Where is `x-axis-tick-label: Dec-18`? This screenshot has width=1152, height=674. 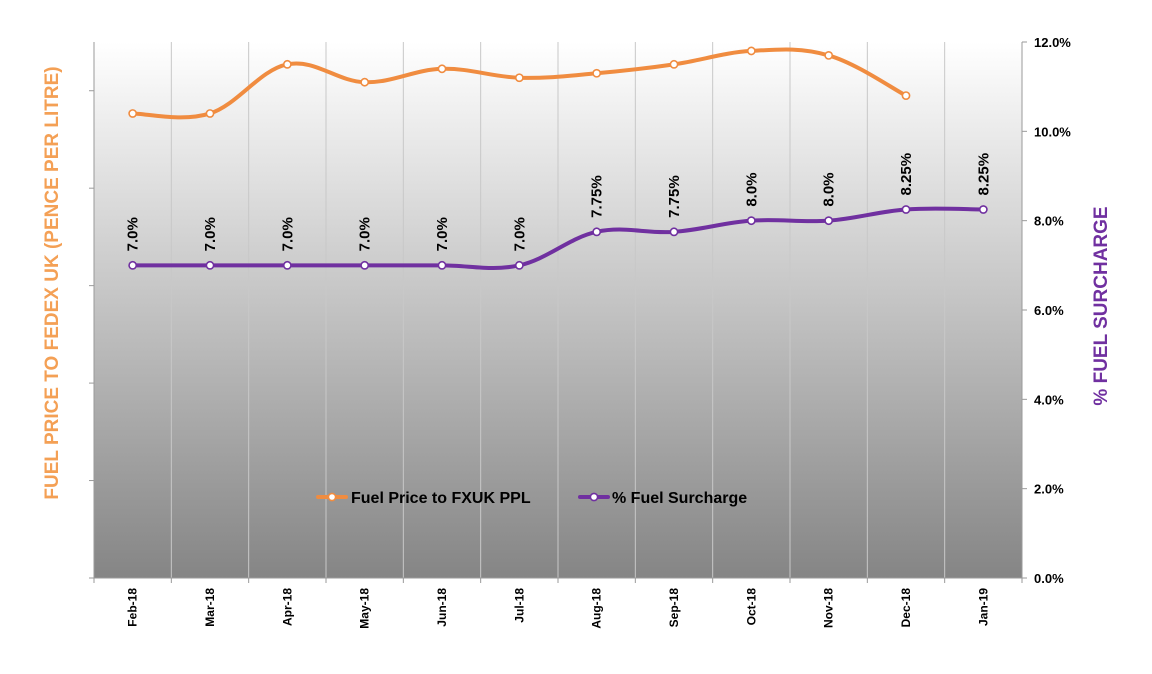 x-axis-tick-label: Dec-18 is located at coordinates (906, 608).